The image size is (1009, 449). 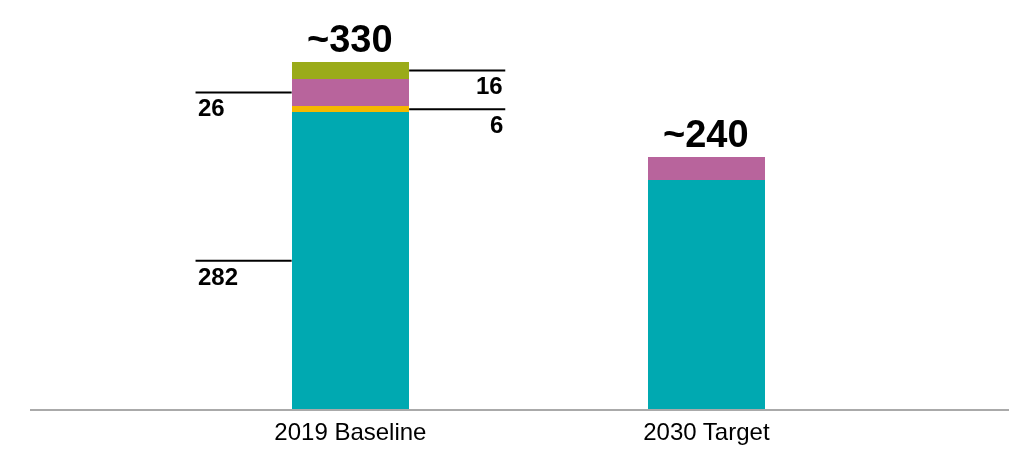 I want to click on x-tick-label: 2030 Target, so click(x=706, y=431).